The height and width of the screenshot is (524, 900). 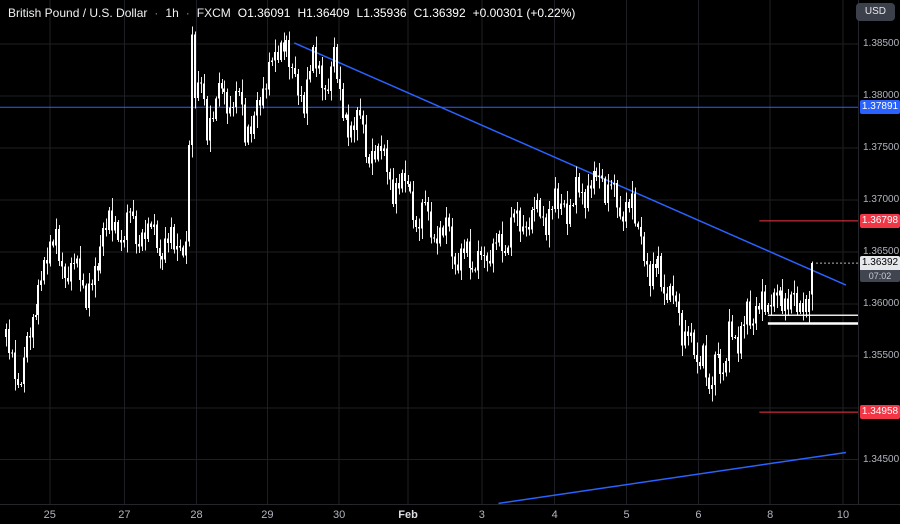 I want to click on ohlc-close: C1.36392, so click(x=439, y=13).